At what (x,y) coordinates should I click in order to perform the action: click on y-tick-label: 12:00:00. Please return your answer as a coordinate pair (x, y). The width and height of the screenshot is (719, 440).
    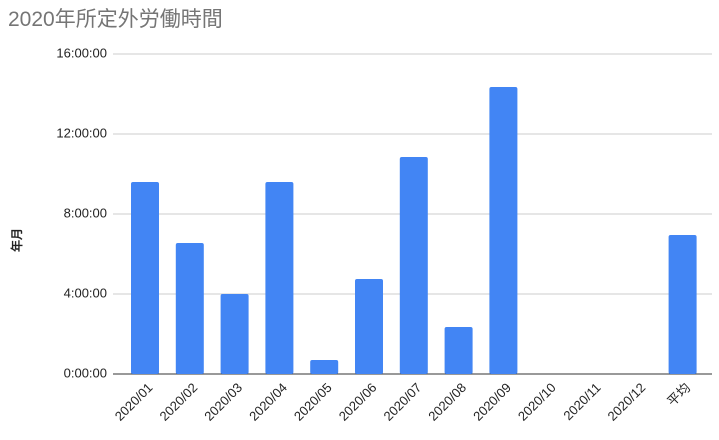
    Looking at the image, I should click on (81, 132).